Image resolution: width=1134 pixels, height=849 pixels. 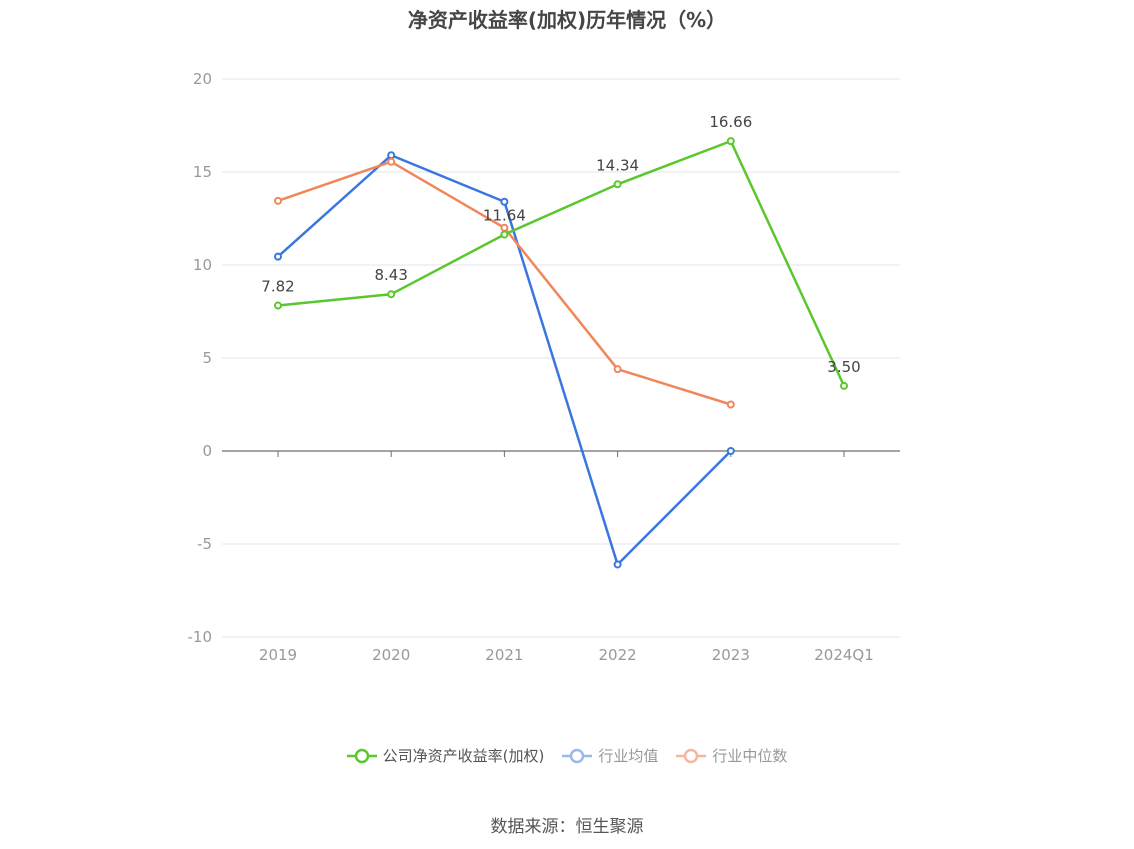 What do you see at coordinates (504, 215) in the screenshot?
I see `data-label: 11.64` at bounding box center [504, 215].